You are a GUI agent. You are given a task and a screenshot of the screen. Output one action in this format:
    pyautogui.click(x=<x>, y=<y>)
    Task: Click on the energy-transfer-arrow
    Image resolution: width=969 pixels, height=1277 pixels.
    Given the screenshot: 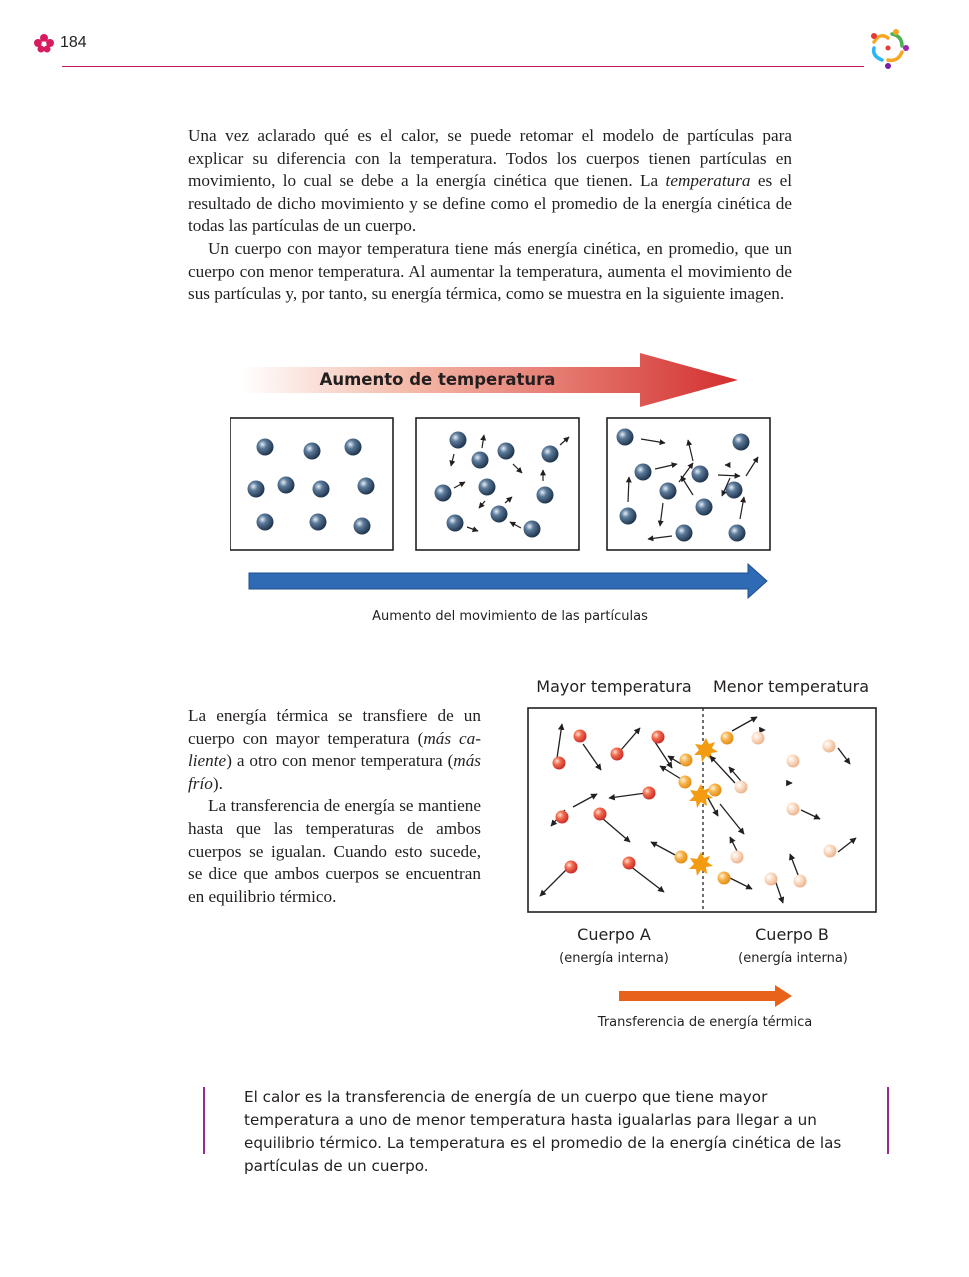 What is the action you would take?
    pyautogui.click(x=705, y=996)
    